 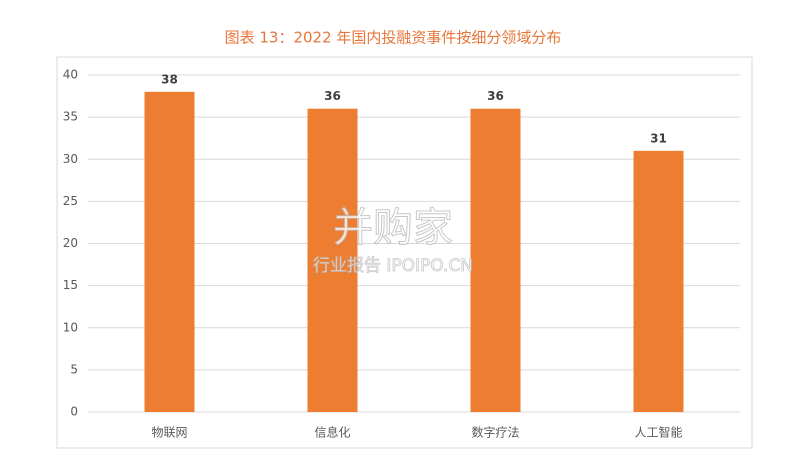 What do you see at coordinates (70, 285) in the screenshot?
I see `y-tick-label: 15` at bounding box center [70, 285].